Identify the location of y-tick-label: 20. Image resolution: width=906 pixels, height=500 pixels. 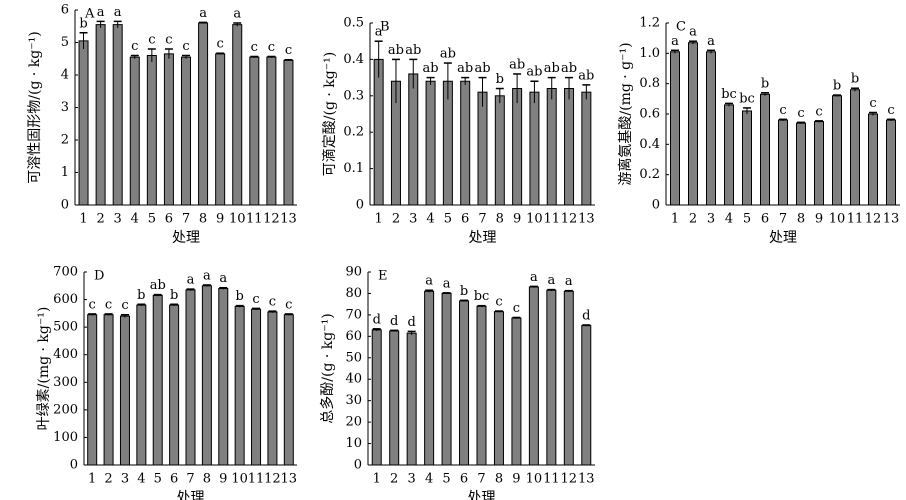
(353, 422).